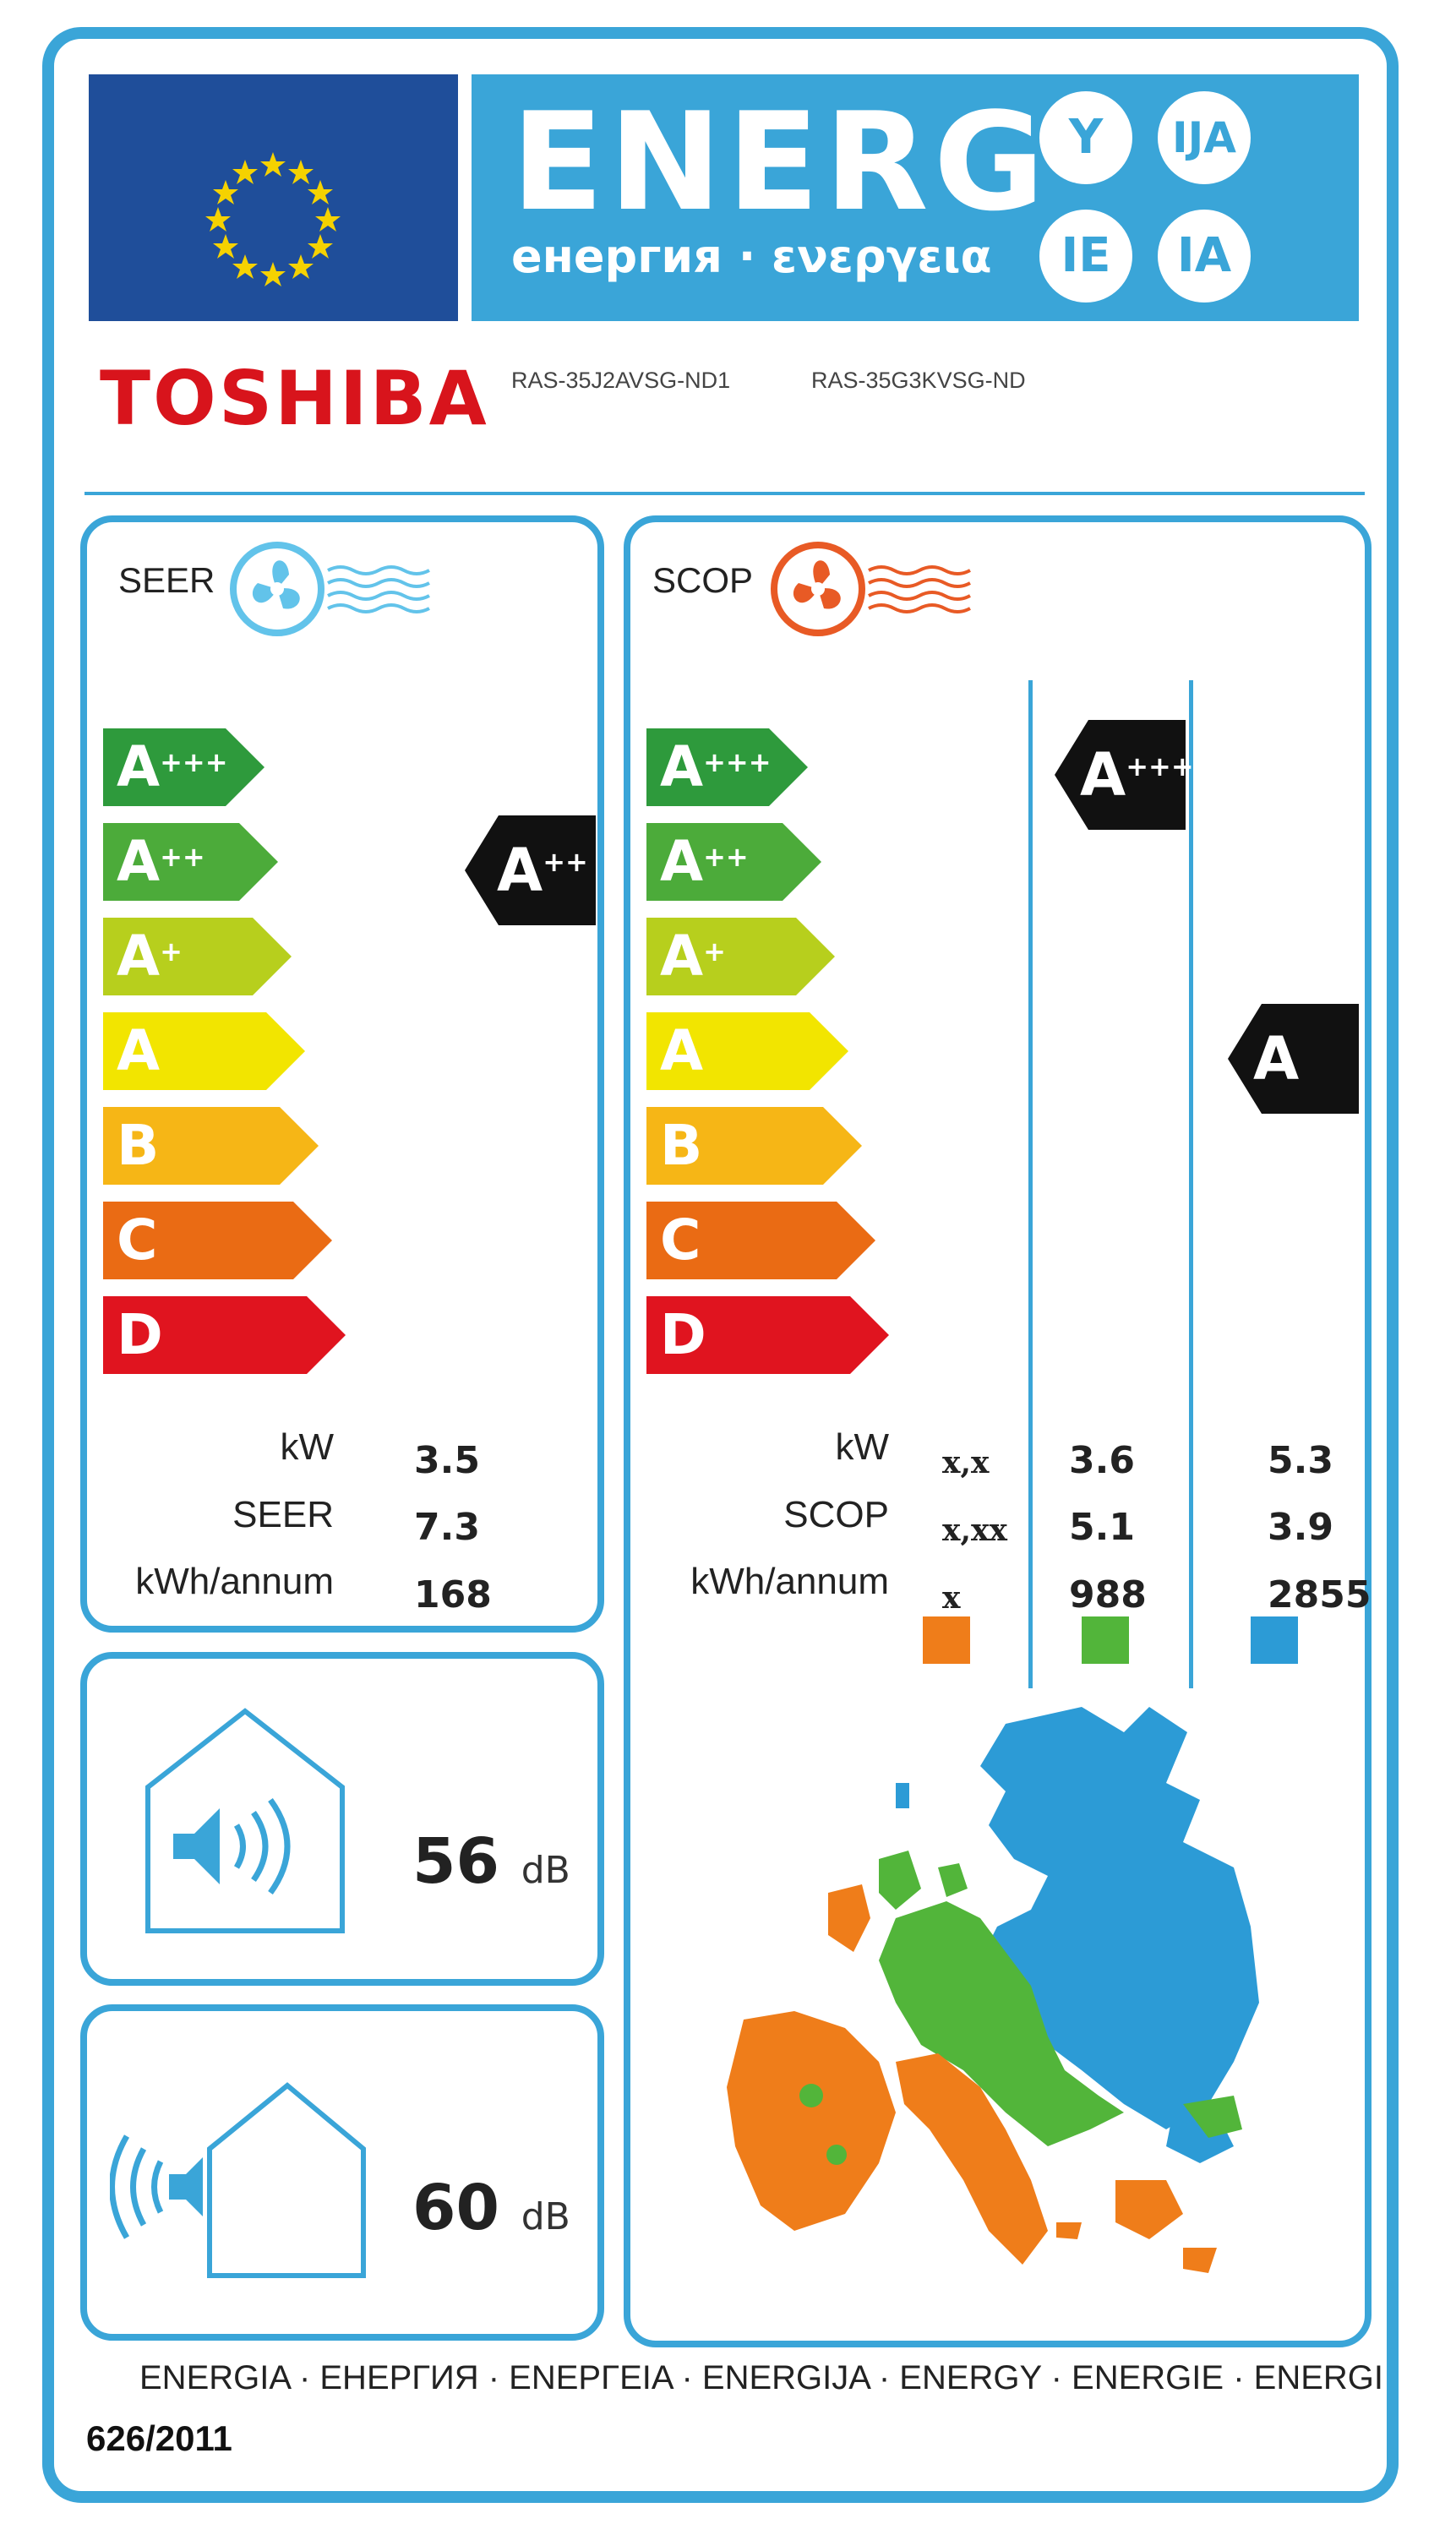 This screenshot has width=1456, height=2535. I want to click on seer-scale-grade: C, so click(137, 1240).